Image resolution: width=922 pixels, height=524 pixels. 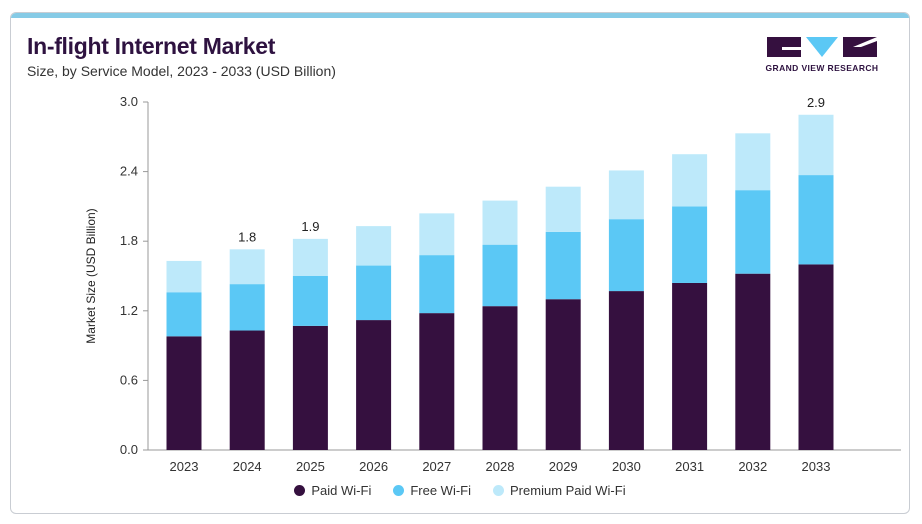 What do you see at coordinates (373, 466) in the screenshot?
I see `x-tick-label: 2026` at bounding box center [373, 466].